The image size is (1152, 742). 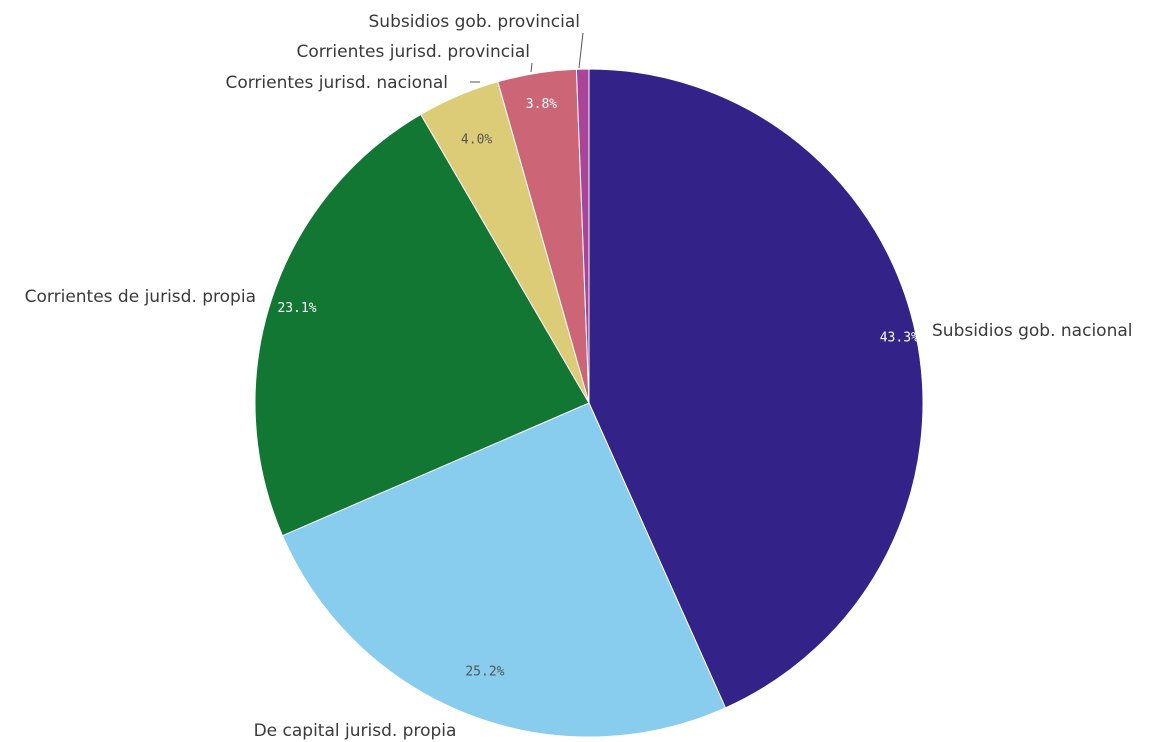 What do you see at coordinates (899, 338) in the screenshot?
I see `slice-percent-label: 43.3%` at bounding box center [899, 338].